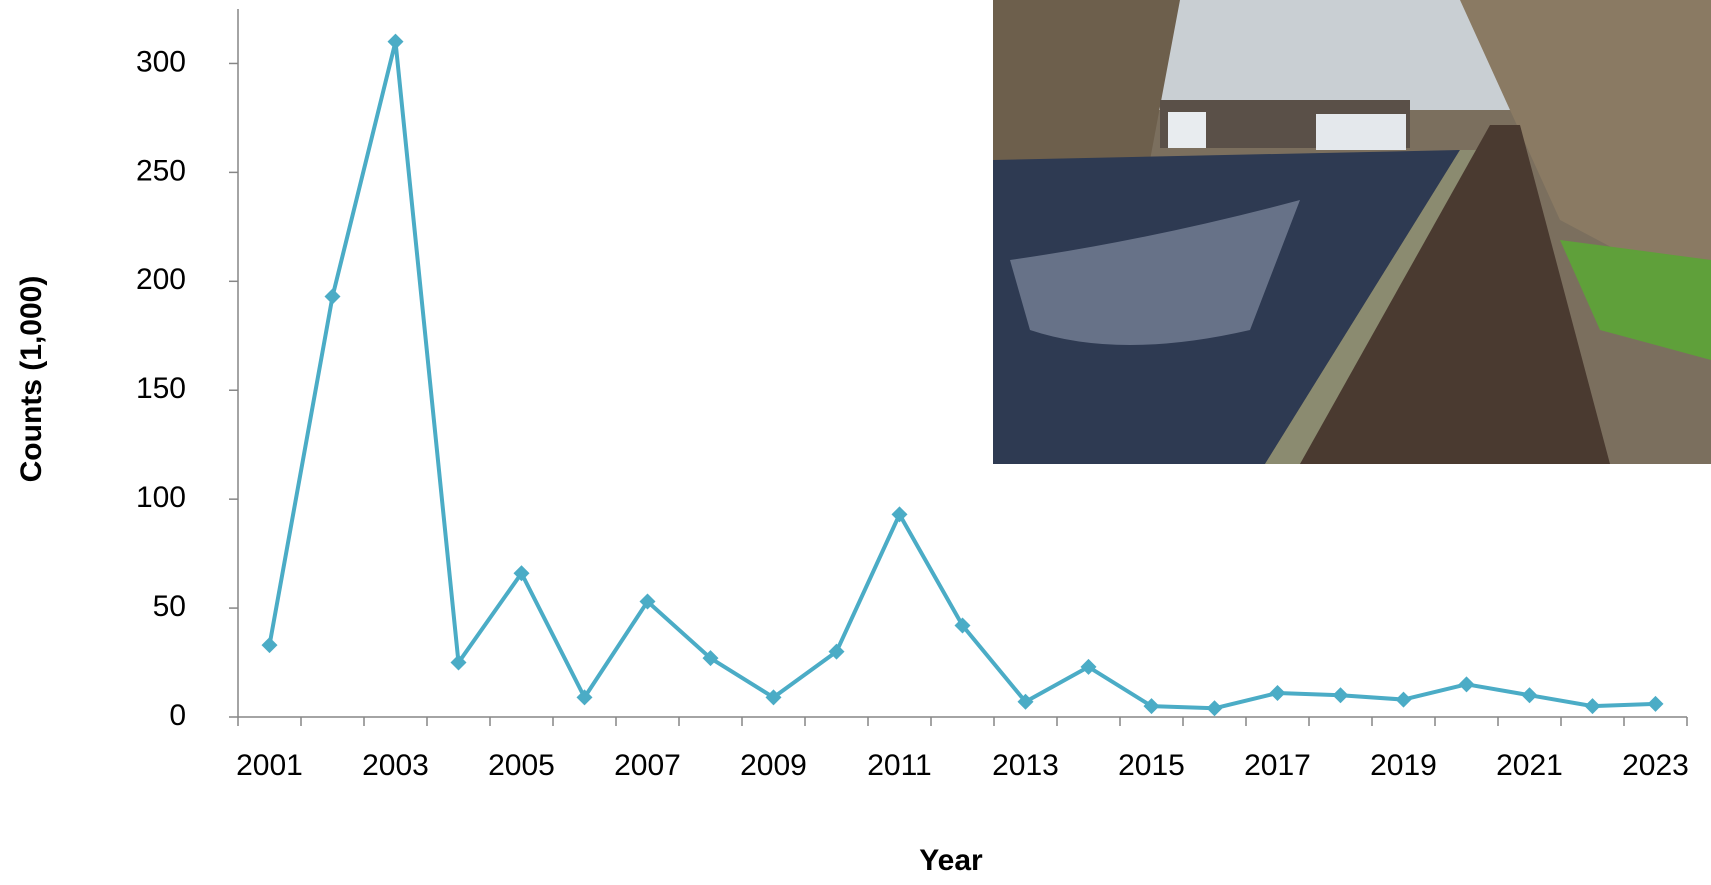  Describe the element at coordinates (395, 765) in the screenshot. I see `x-tick-label: 2003` at that location.